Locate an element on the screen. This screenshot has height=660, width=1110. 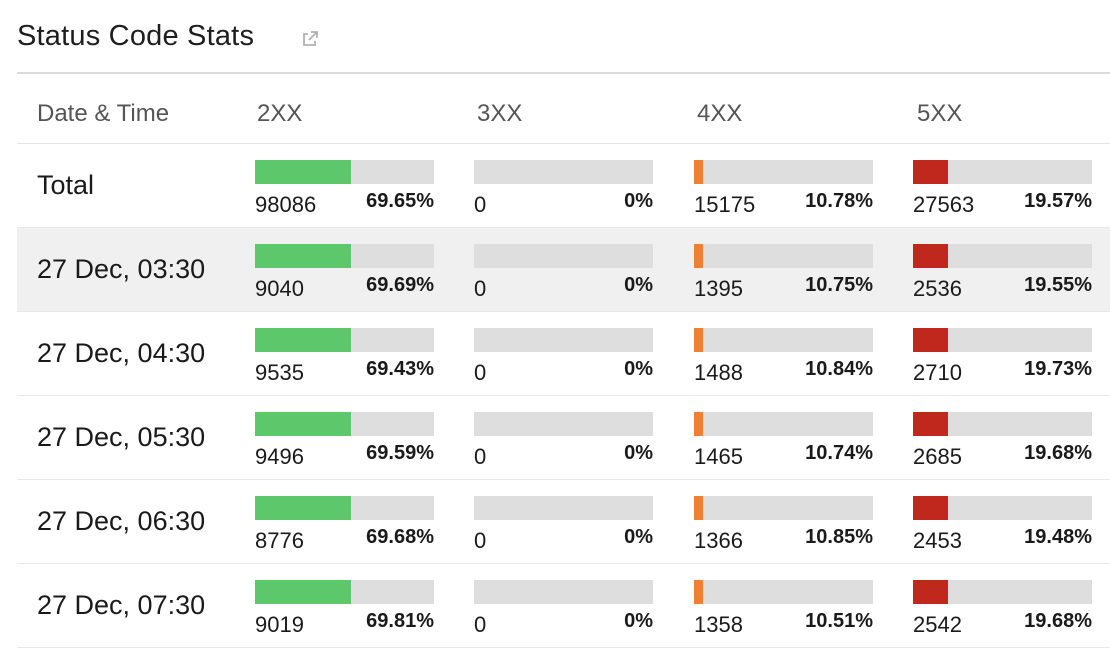
request-count: 9040 is located at coordinates (279, 288).